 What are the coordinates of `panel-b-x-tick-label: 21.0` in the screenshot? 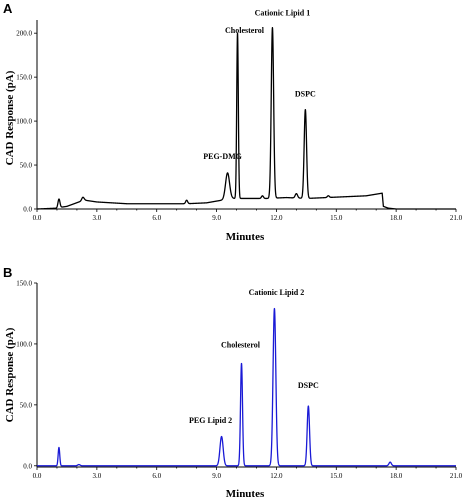 It's located at (456, 476).